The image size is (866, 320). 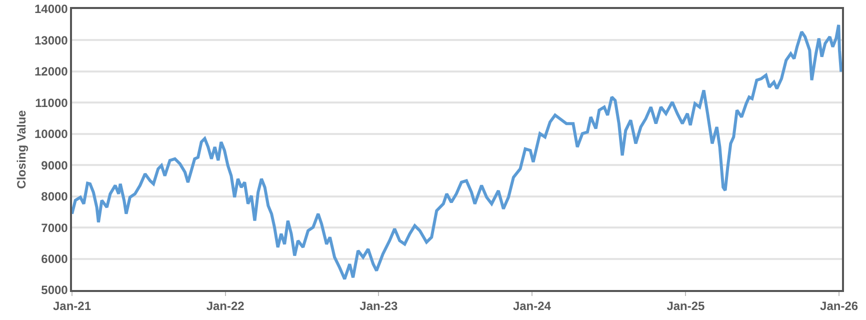 What do you see at coordinates (54, 290) in the screenshot?
I see `y-tick-label: 5000` at bounding box center [54, 290].